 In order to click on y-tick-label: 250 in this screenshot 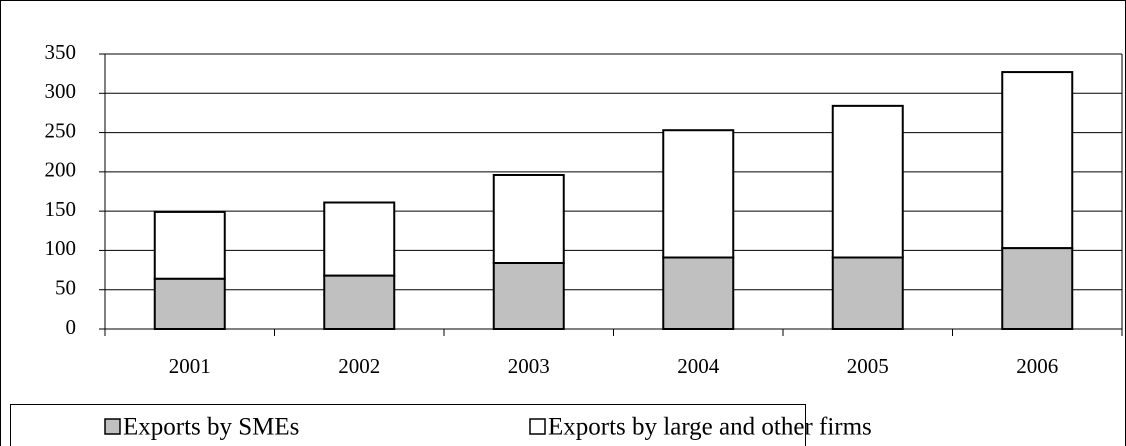, I will do `click(61, 130)`.